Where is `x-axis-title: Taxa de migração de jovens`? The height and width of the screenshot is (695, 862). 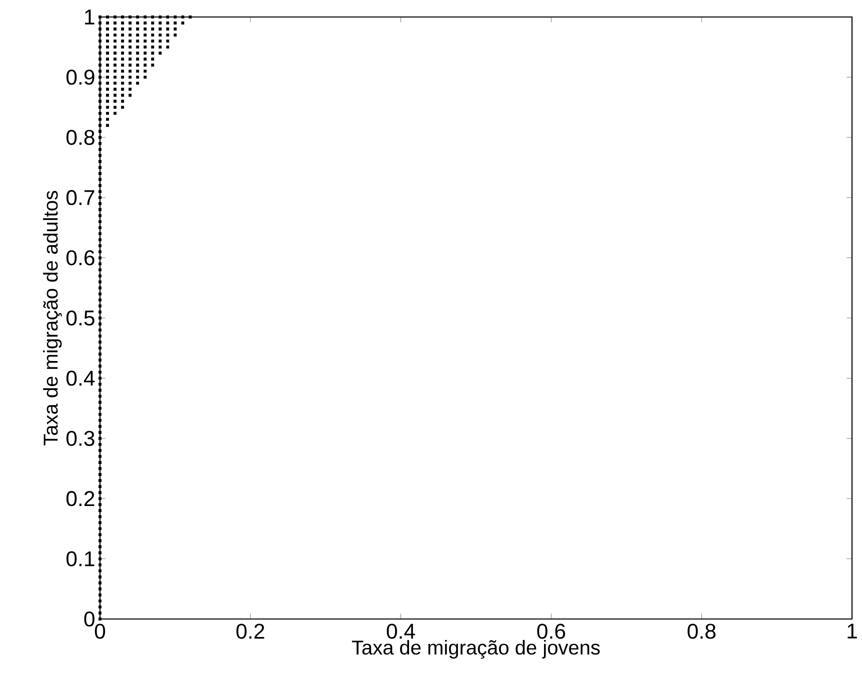 x-axis-title: Taxa de migração de jovens is located at coordinates (476, 649).